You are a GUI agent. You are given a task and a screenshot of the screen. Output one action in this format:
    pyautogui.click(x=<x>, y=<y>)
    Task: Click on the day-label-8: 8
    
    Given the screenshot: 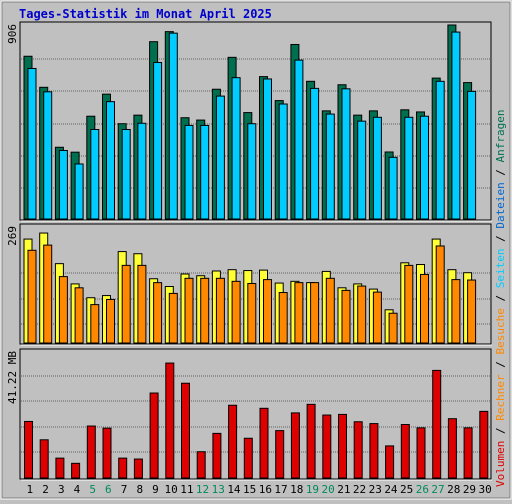 What is the action you would take?
    pyautogui.click(x=139, y=489)
    